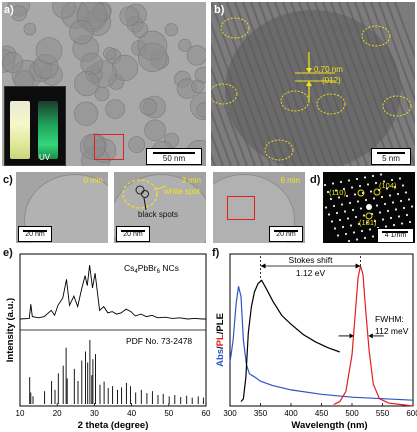 Image resolution: width=417 pixels, height=432 pixels. What do you see at coordinates (57, 413) in the screenshot?
I see `x-tick-label: 20` at bounding box center [57, 413].